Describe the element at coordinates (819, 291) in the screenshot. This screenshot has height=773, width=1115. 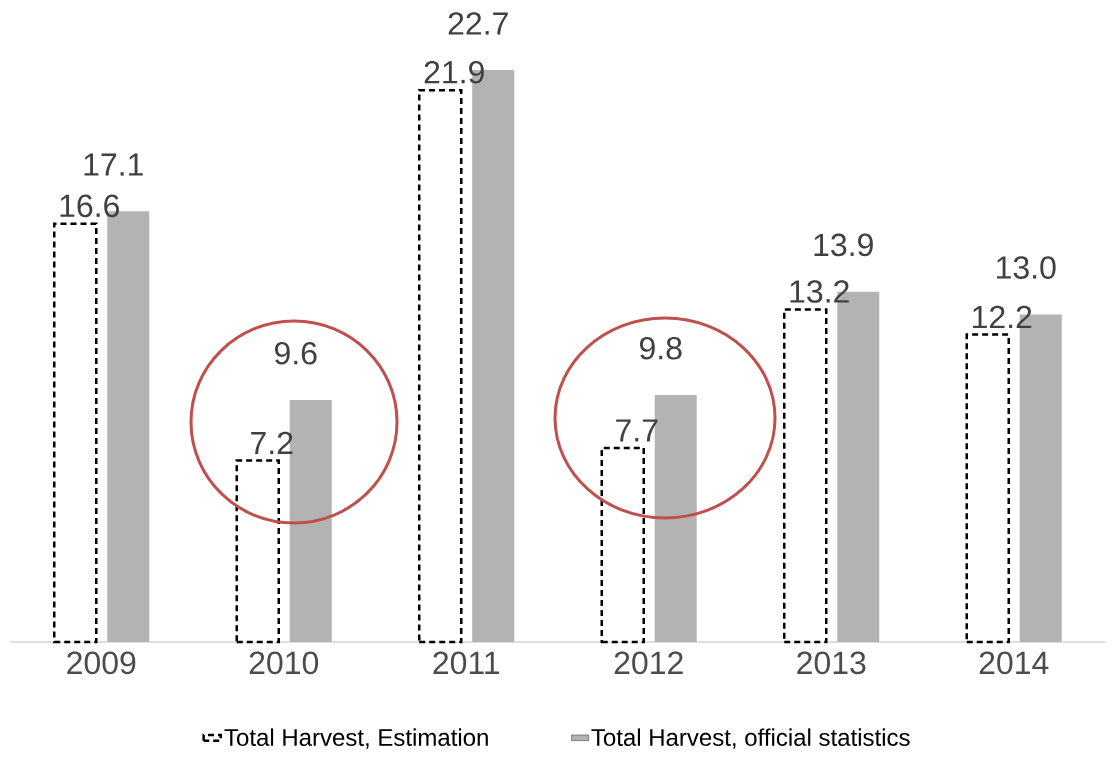
I see `data-label: 13.2` at that location.